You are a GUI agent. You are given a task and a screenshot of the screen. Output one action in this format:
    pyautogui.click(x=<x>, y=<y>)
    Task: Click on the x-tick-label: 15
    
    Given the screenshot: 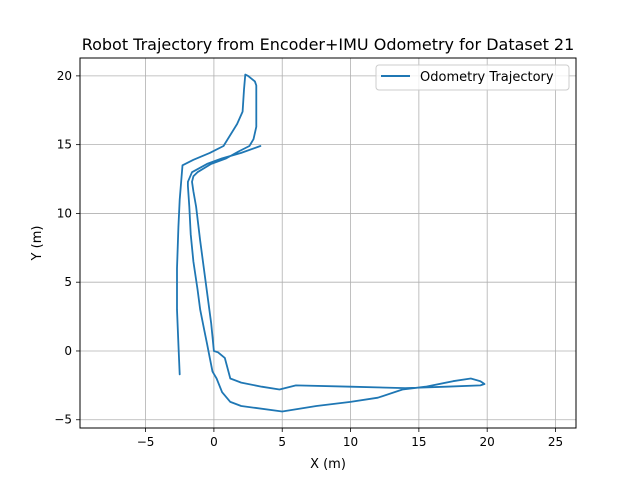 What is the action you would take?
    pyautogui.click(x=418, y=442)
    